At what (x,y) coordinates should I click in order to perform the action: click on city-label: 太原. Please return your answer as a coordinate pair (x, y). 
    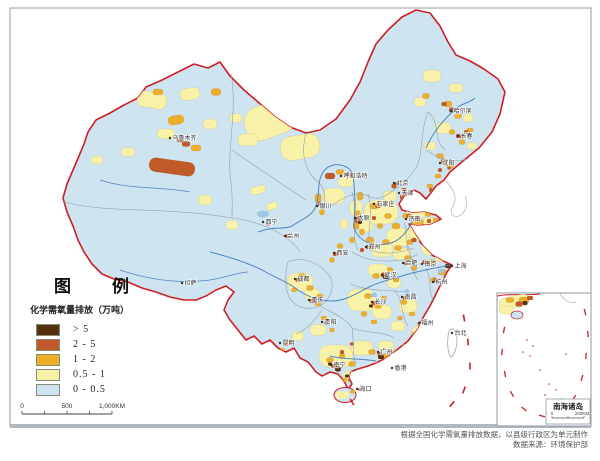
    Looking at the image, I should click on (364, 218).